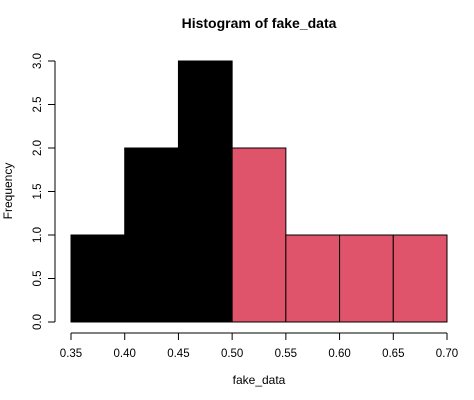  Describe the element at coordinates (259, 346) in the screenshot. I see `x-axis: 0.35 0.40 0.45 0.50 0.55 0.60 0.65 0.70` at that location.